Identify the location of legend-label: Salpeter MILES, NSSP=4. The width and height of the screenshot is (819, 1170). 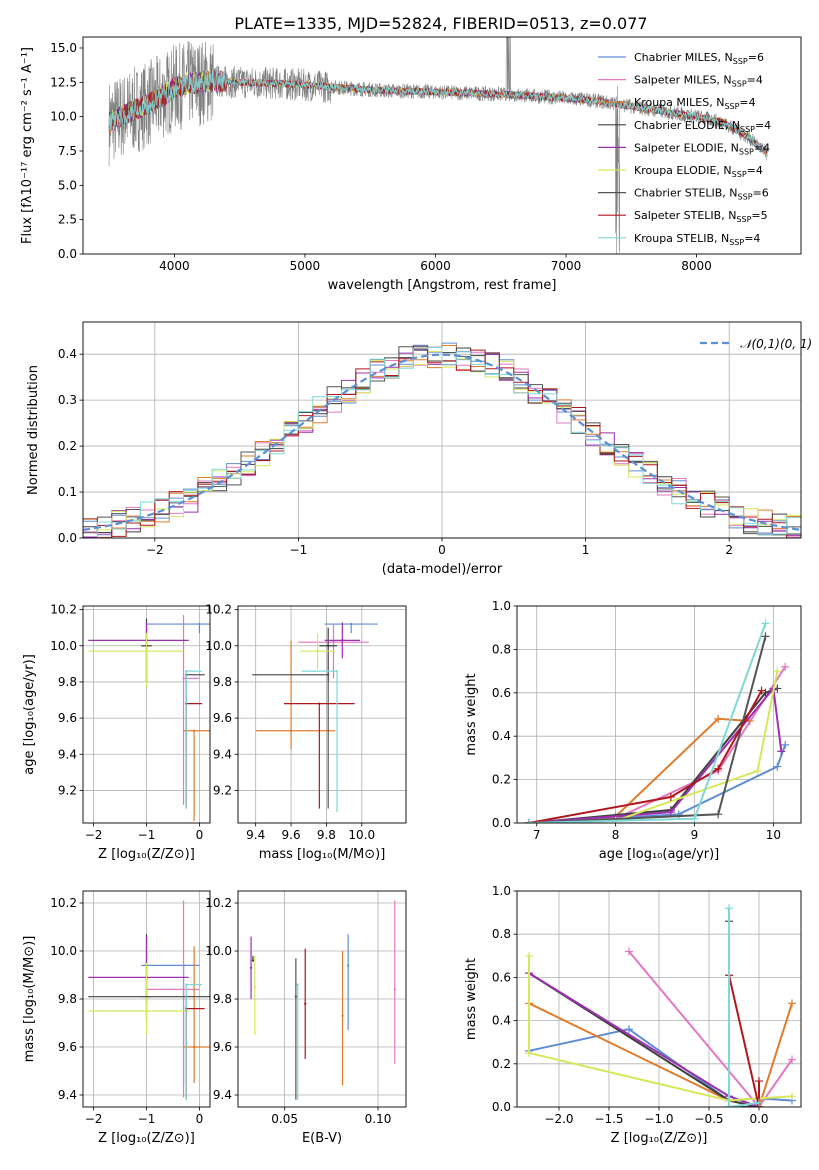
(698, 81).